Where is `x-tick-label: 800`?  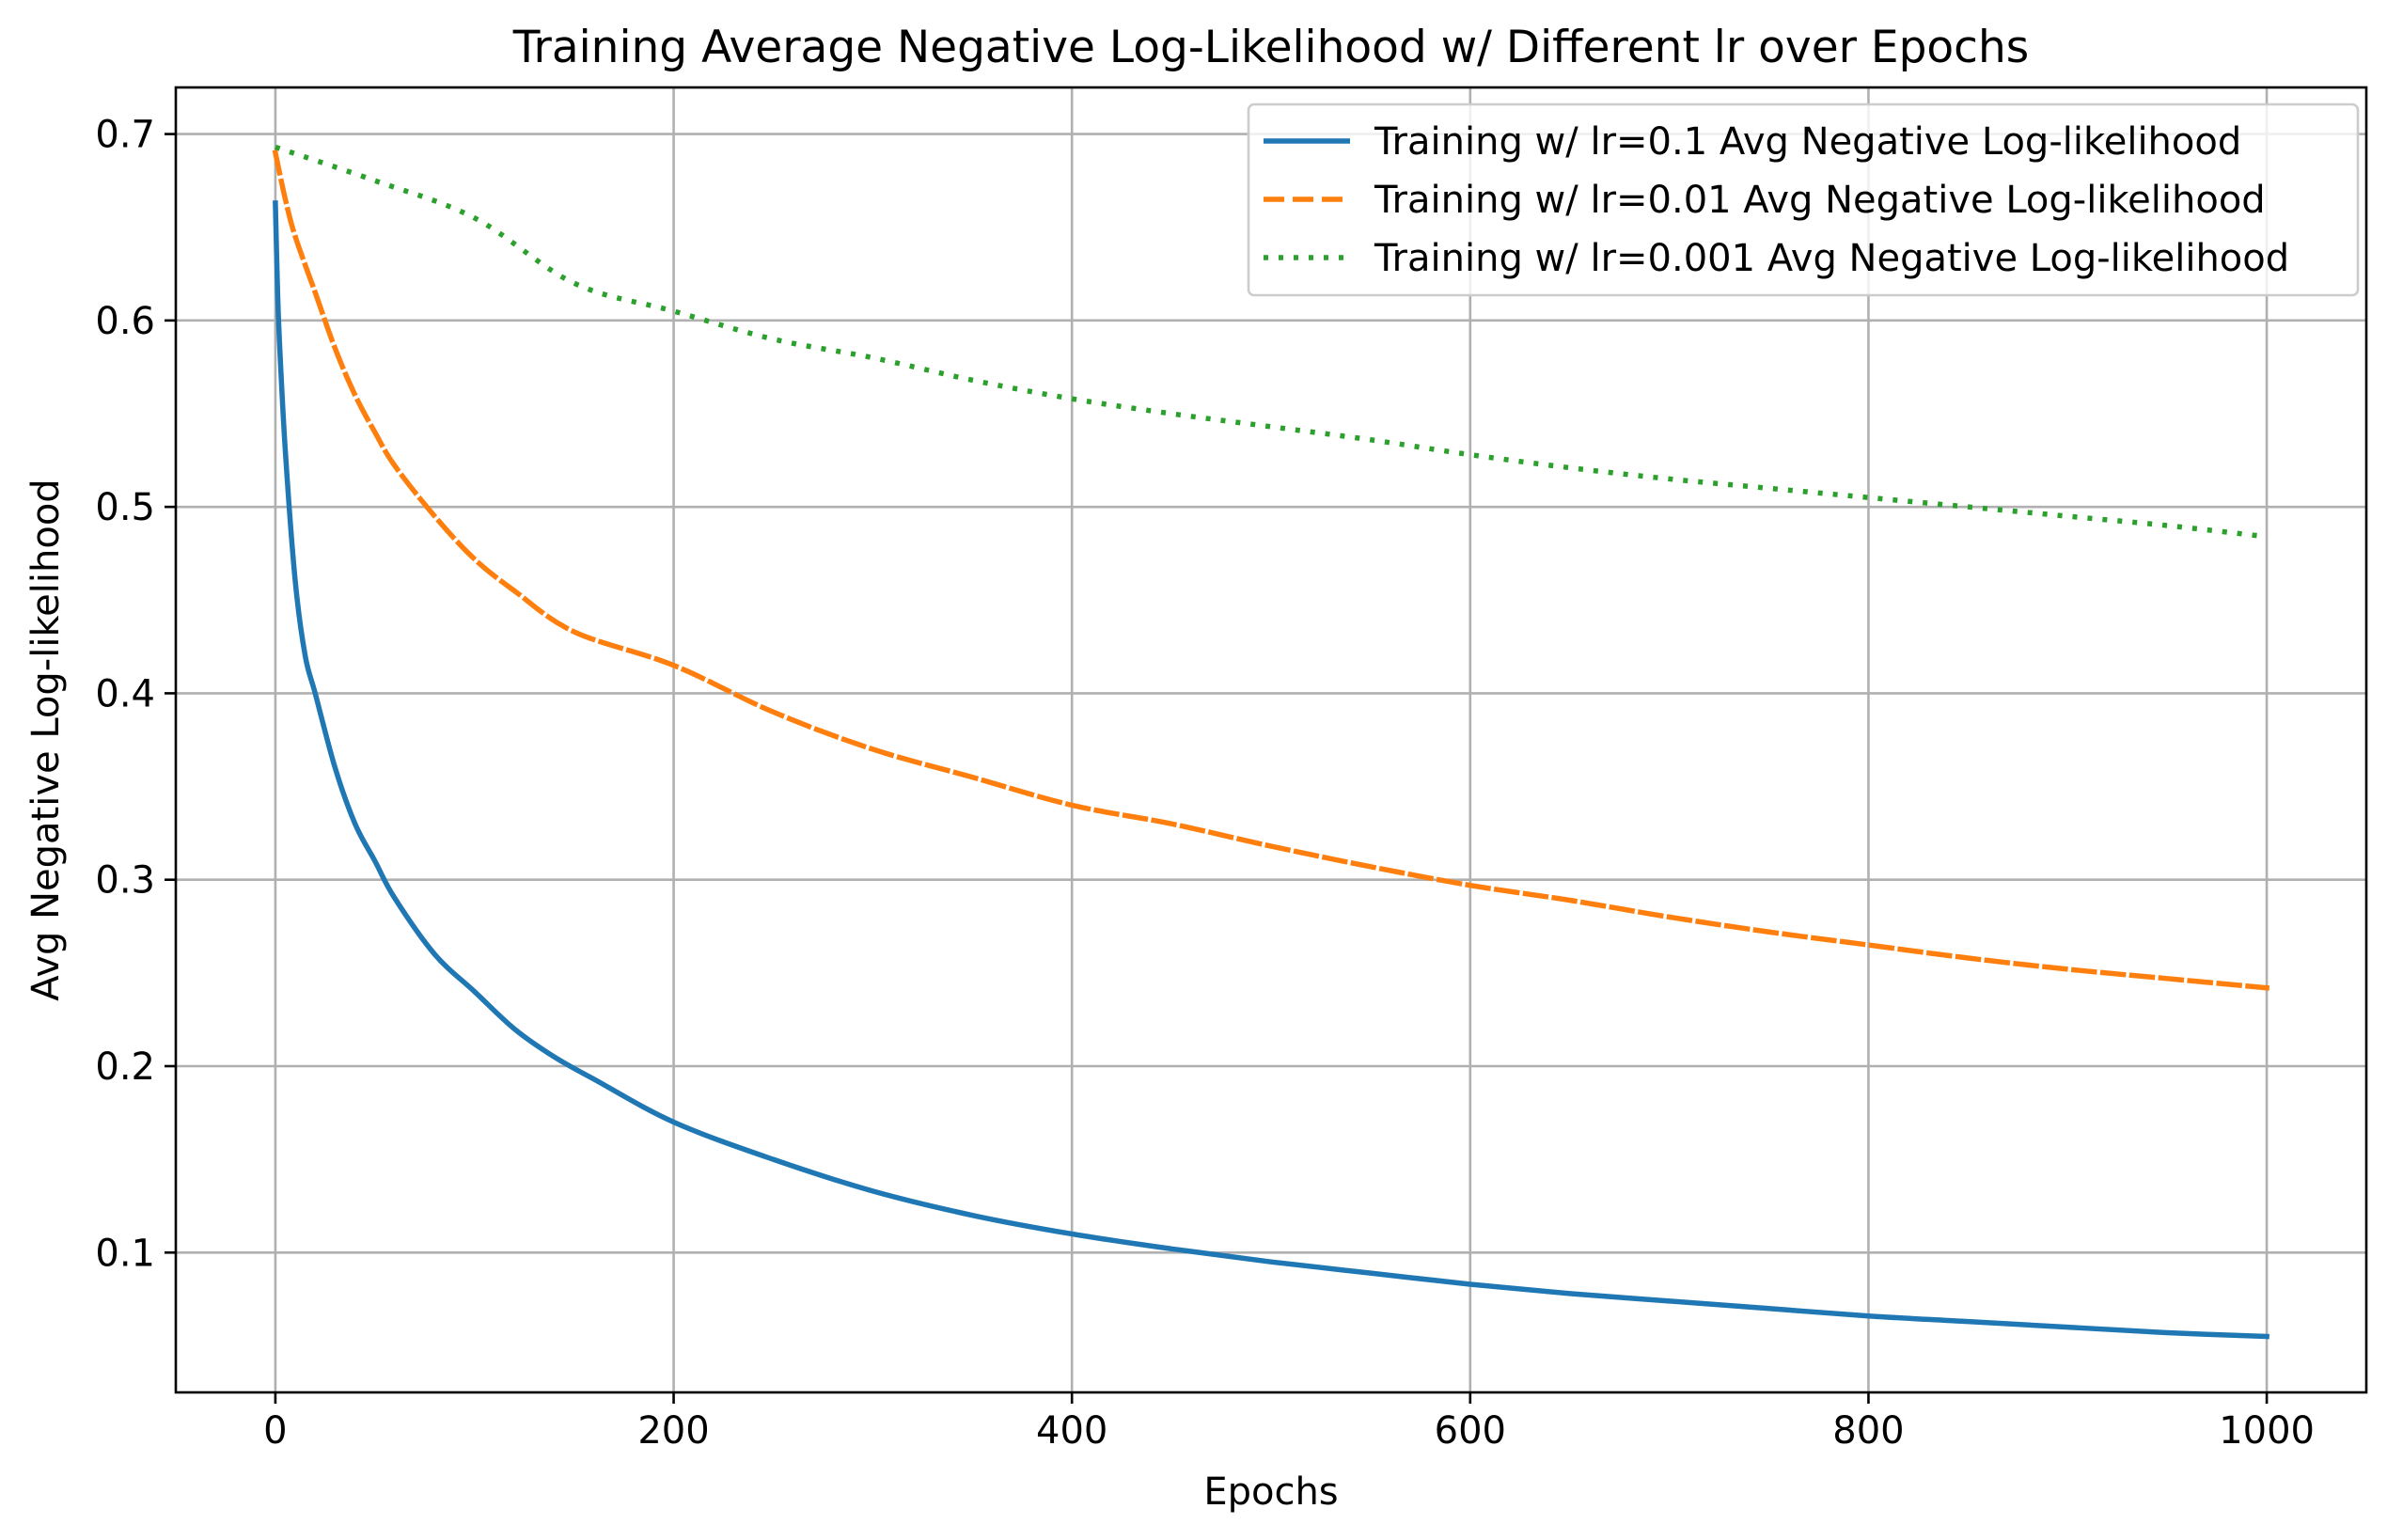 x-tick-label: 800 is located at coordinates (1868, 1431).